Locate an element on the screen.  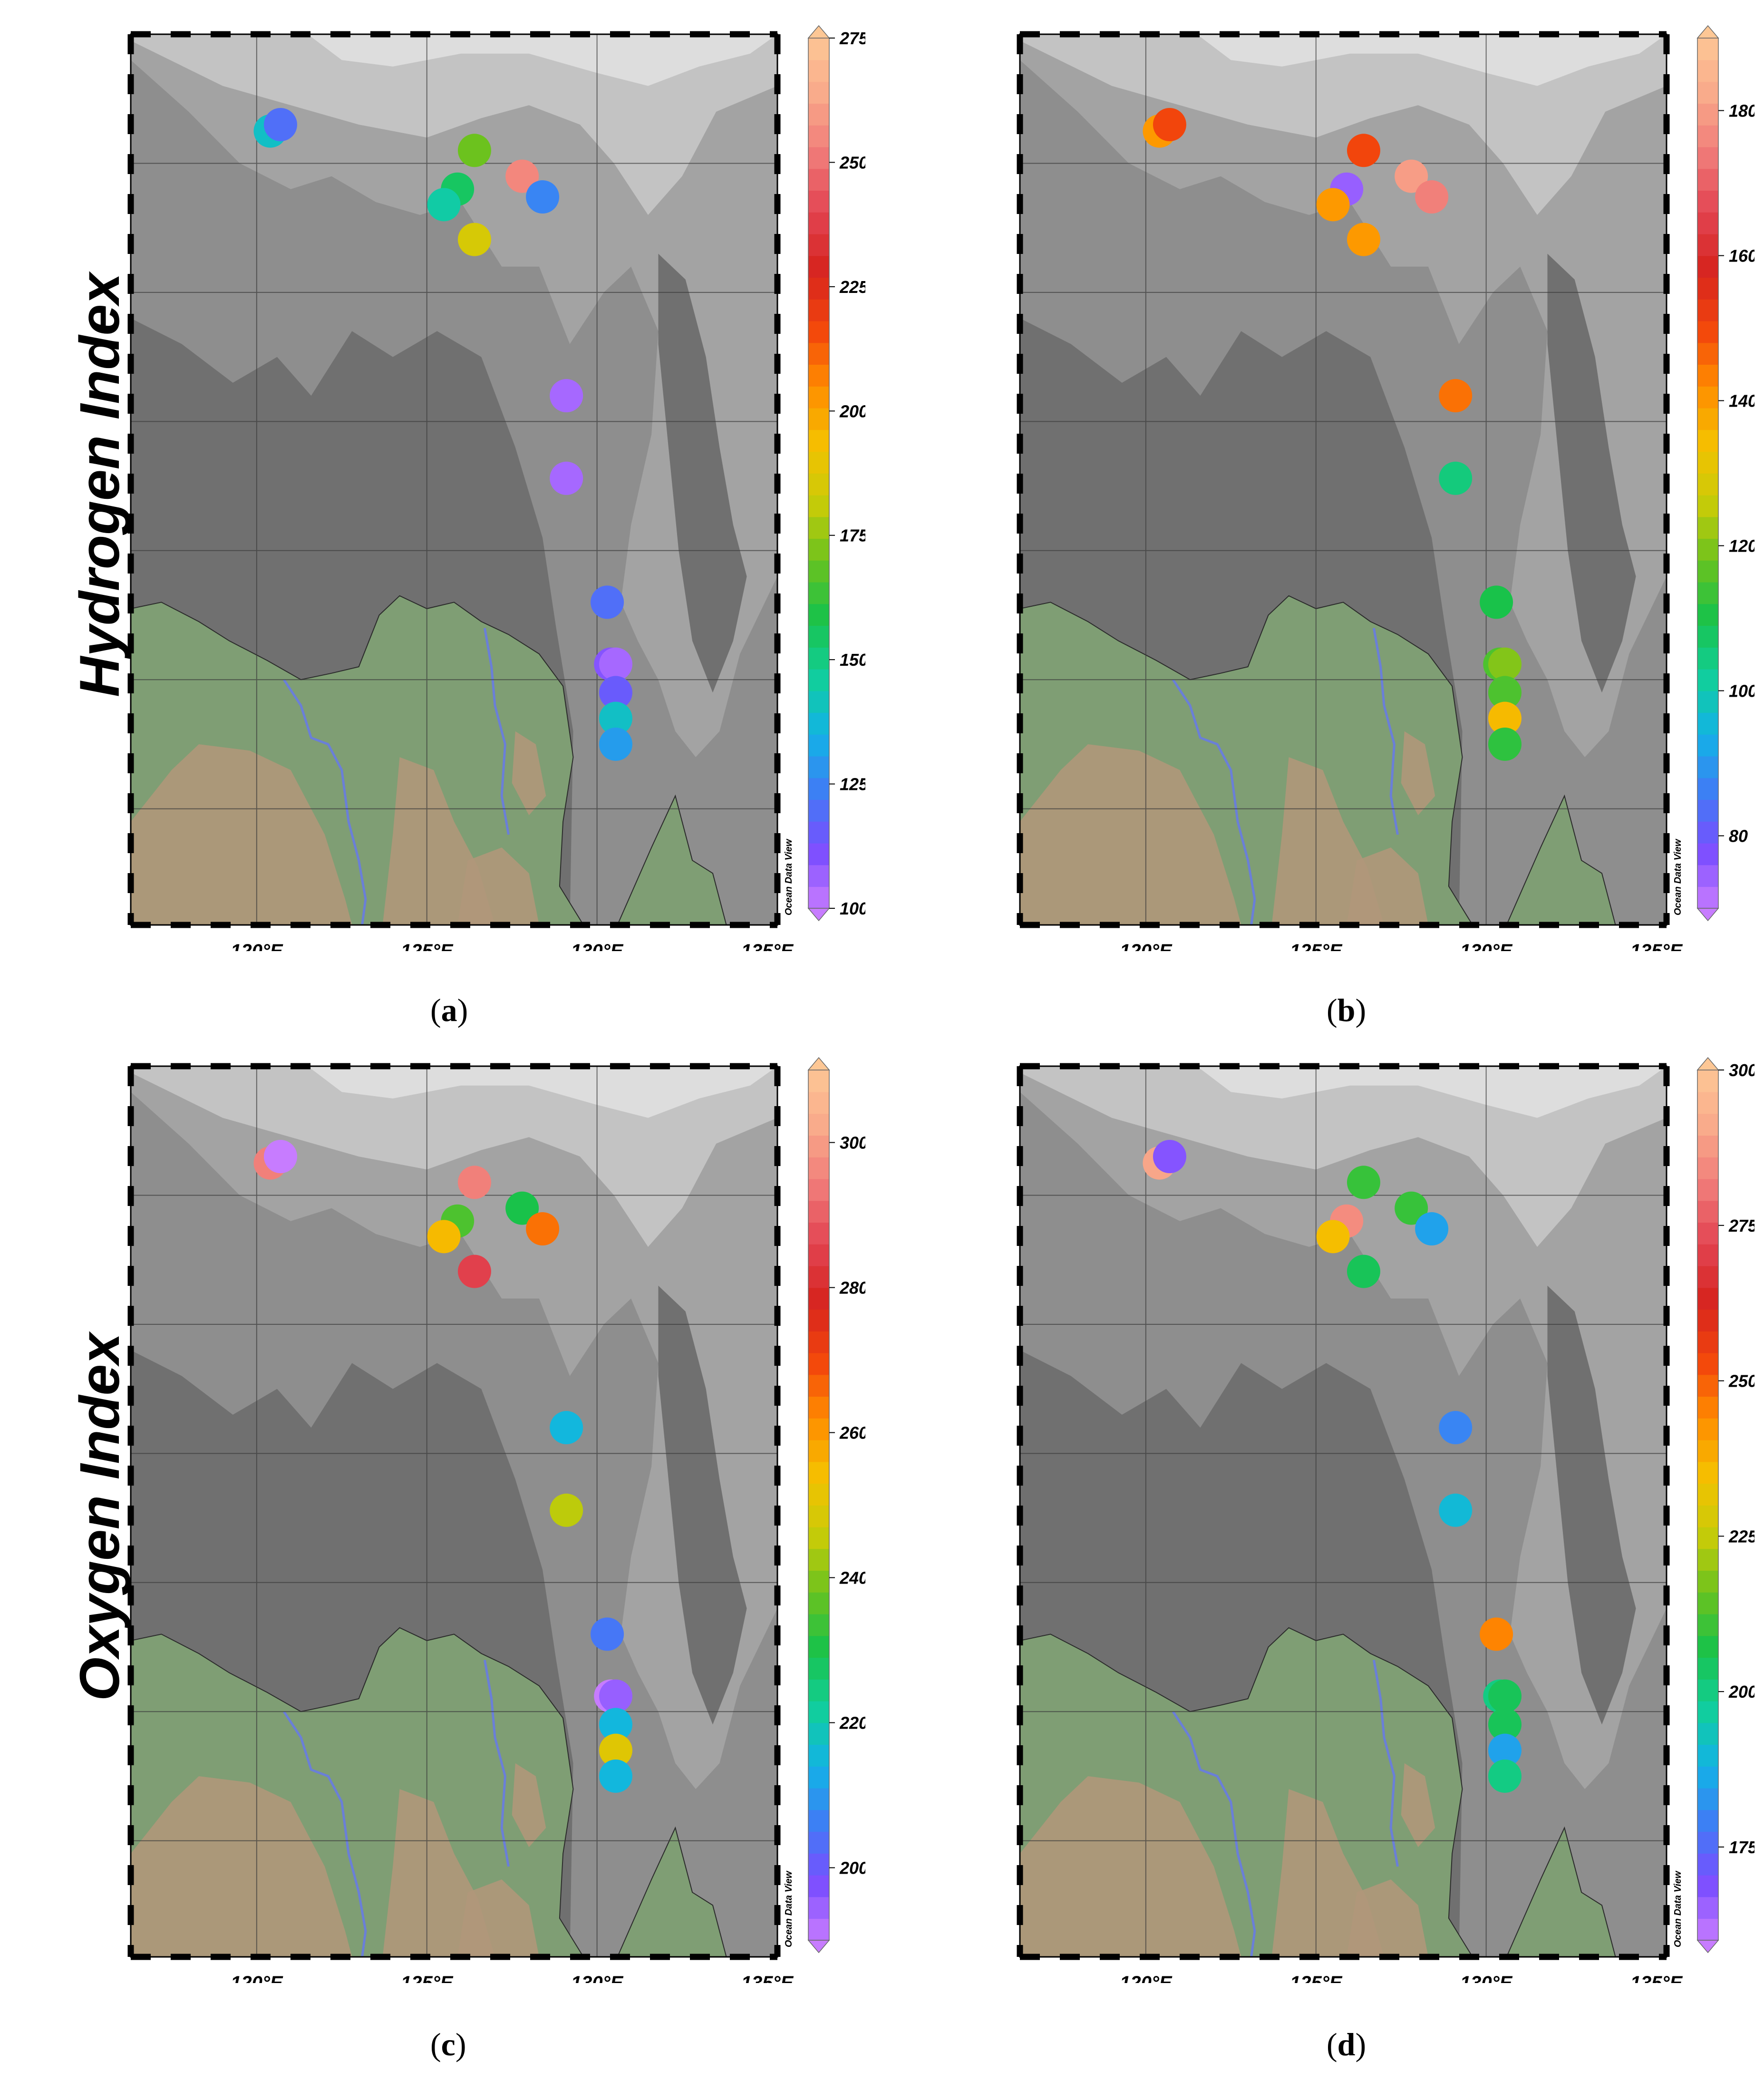
colorbar: 180 160 140 120 100 80 is located at coordinates (1725, 473).